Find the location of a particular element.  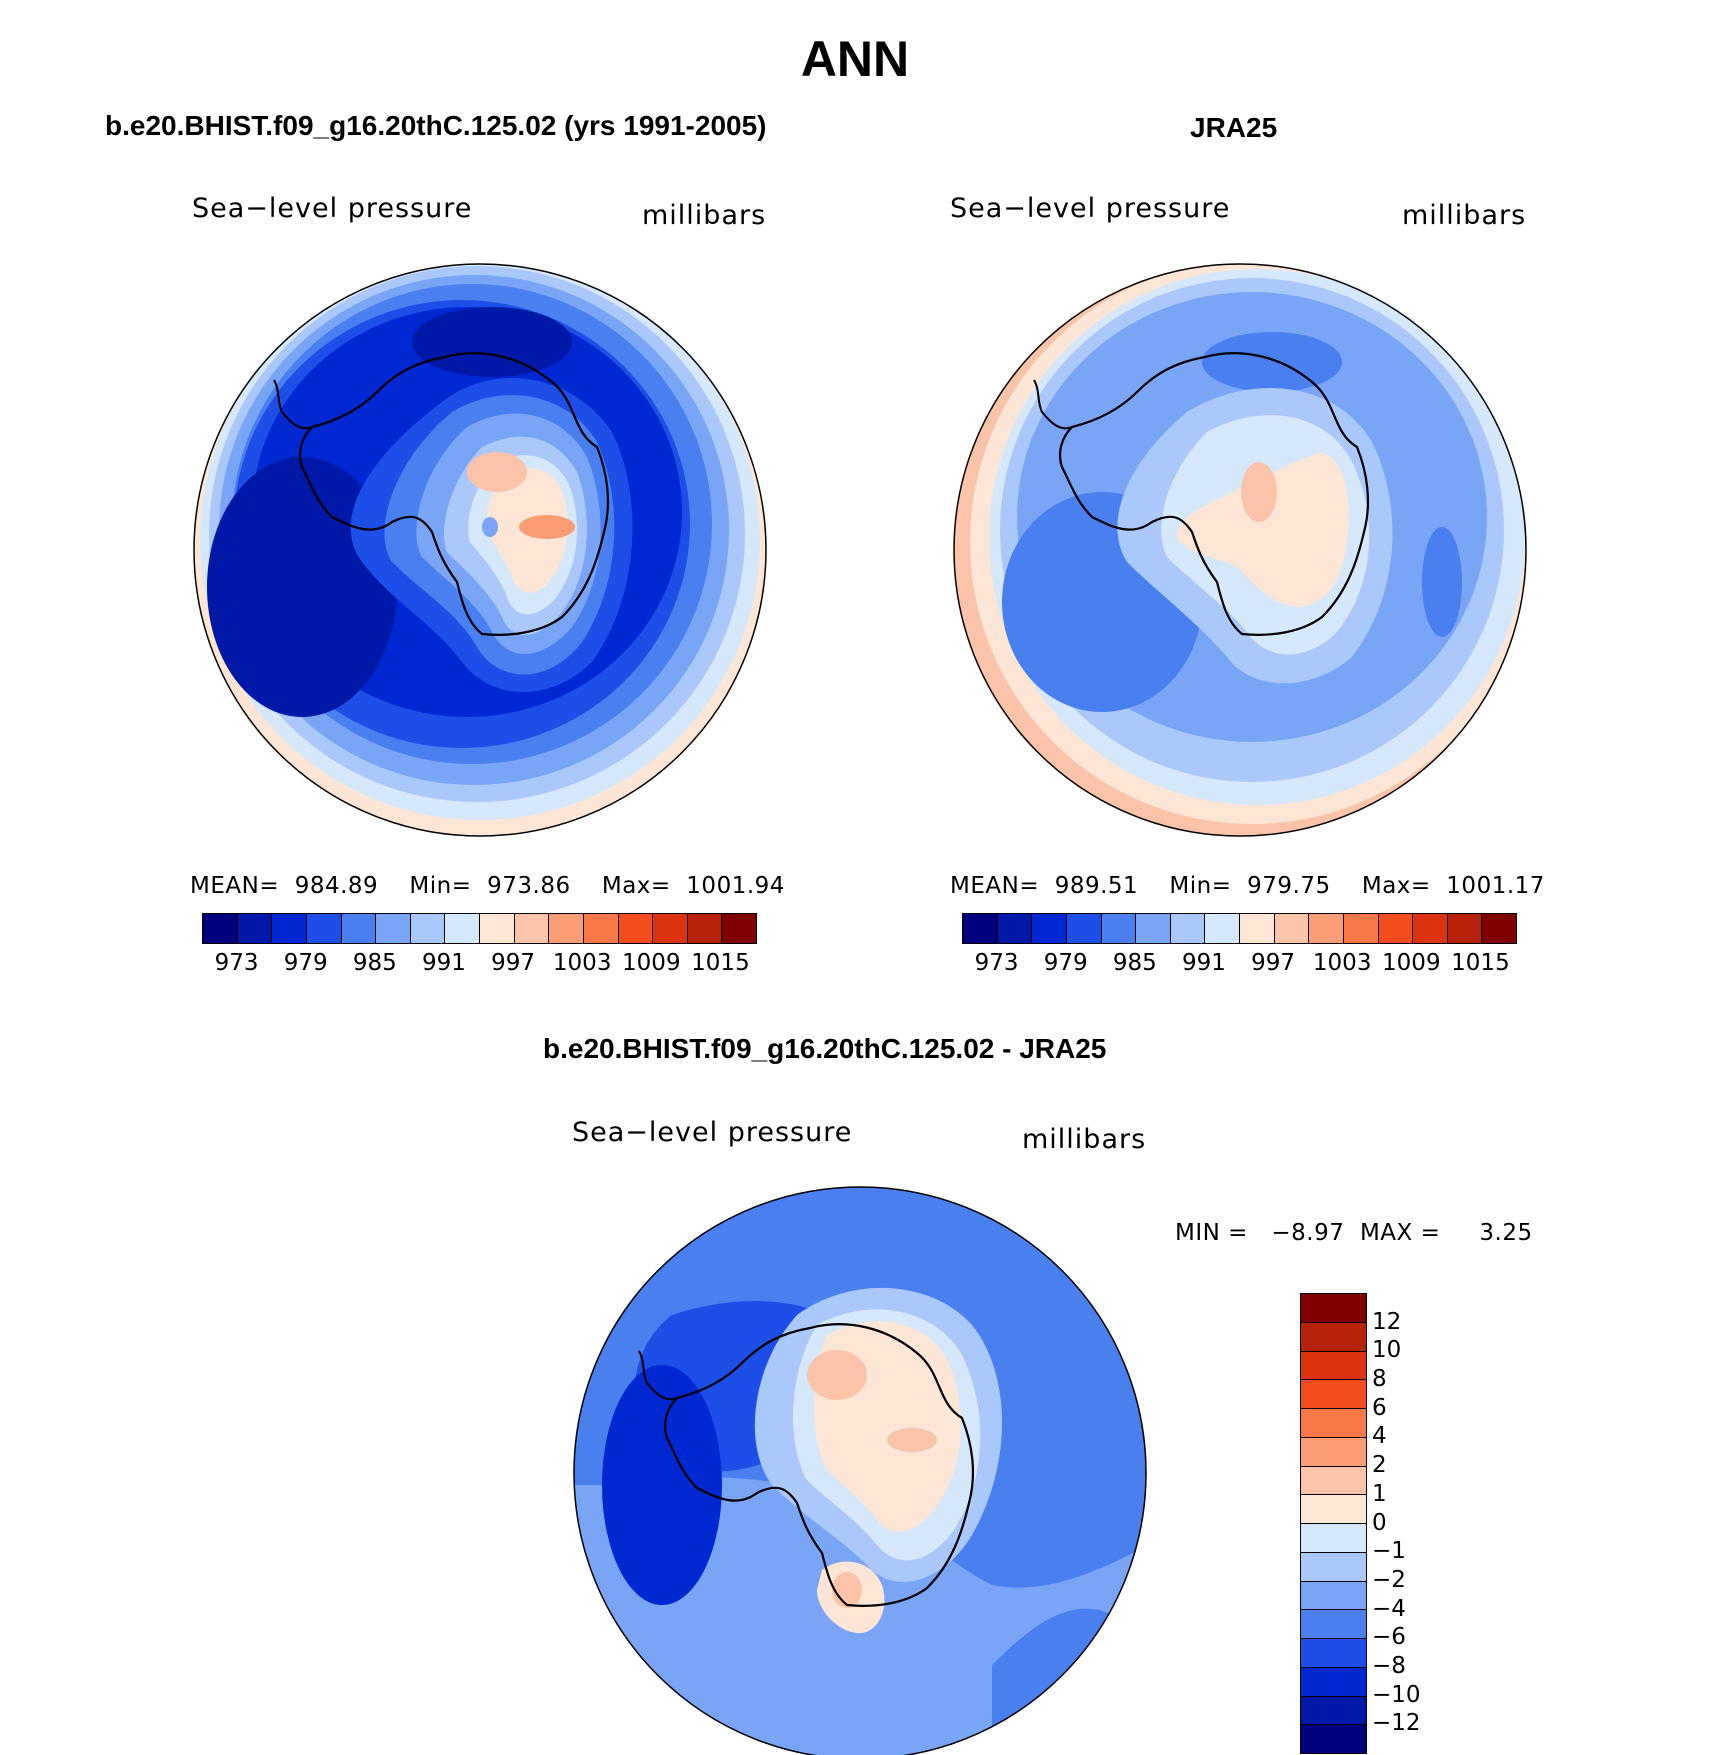

diff-field-label: Sea−level pressure is located at coordinates (712, 1132).